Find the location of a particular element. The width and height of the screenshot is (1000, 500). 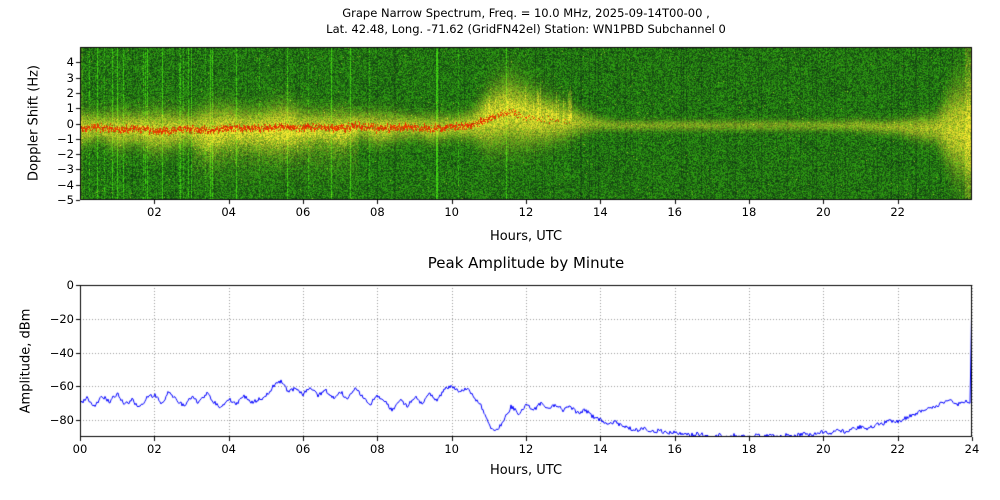

spectrogram-ytick-label: −5 is located at coordinates (65, 200).